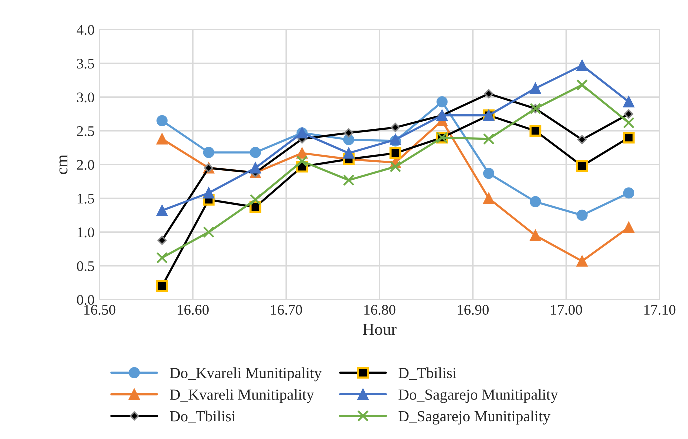 Image resolution: width=688 pixels, height=439 pixels. I want to click on y-tick-label: 3.0, so click(85, 97).